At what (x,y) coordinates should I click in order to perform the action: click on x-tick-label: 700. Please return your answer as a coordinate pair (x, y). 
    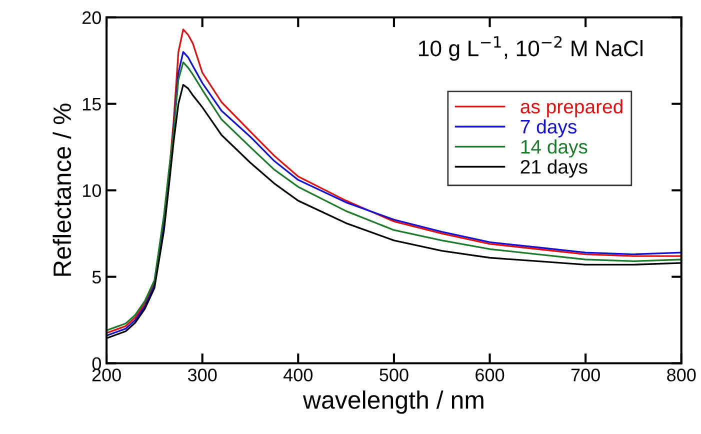
    Looking at the image, I should click on (585, 375).